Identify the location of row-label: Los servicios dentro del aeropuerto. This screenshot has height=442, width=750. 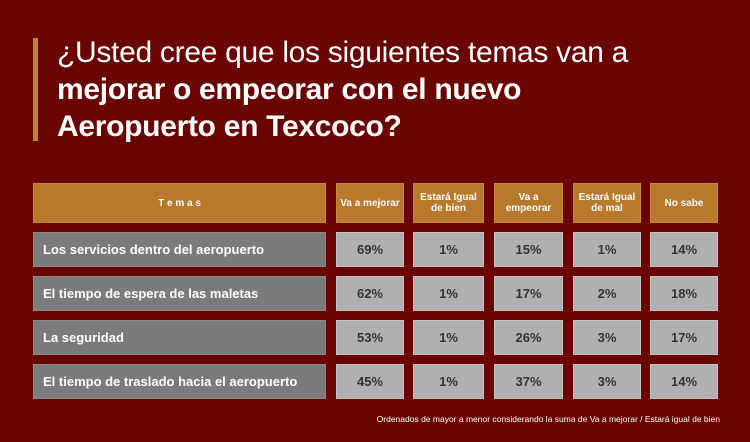
(179, 249).